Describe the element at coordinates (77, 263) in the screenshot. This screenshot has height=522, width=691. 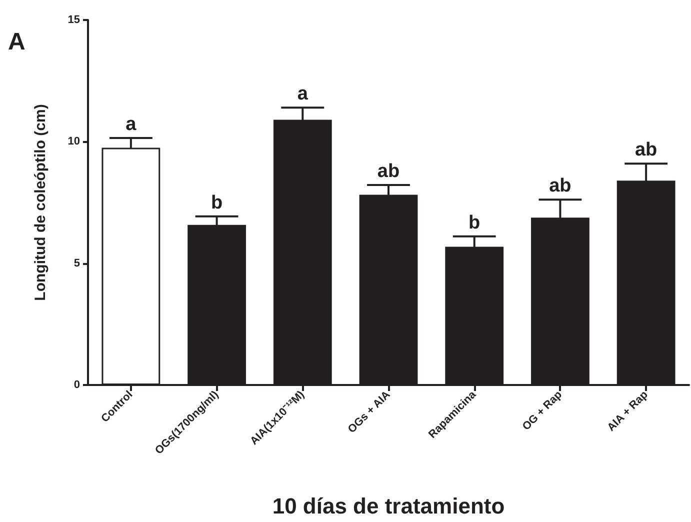
I see `y-tick-label: 5` at that location.